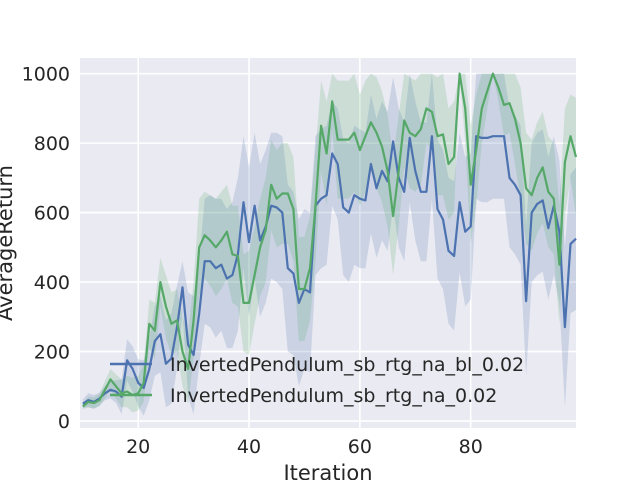 This screenshot has height=480, width=640. Describe the element at coordinates (52, 353) in the screenshot. I see `y-tick-1: 200` at that location.